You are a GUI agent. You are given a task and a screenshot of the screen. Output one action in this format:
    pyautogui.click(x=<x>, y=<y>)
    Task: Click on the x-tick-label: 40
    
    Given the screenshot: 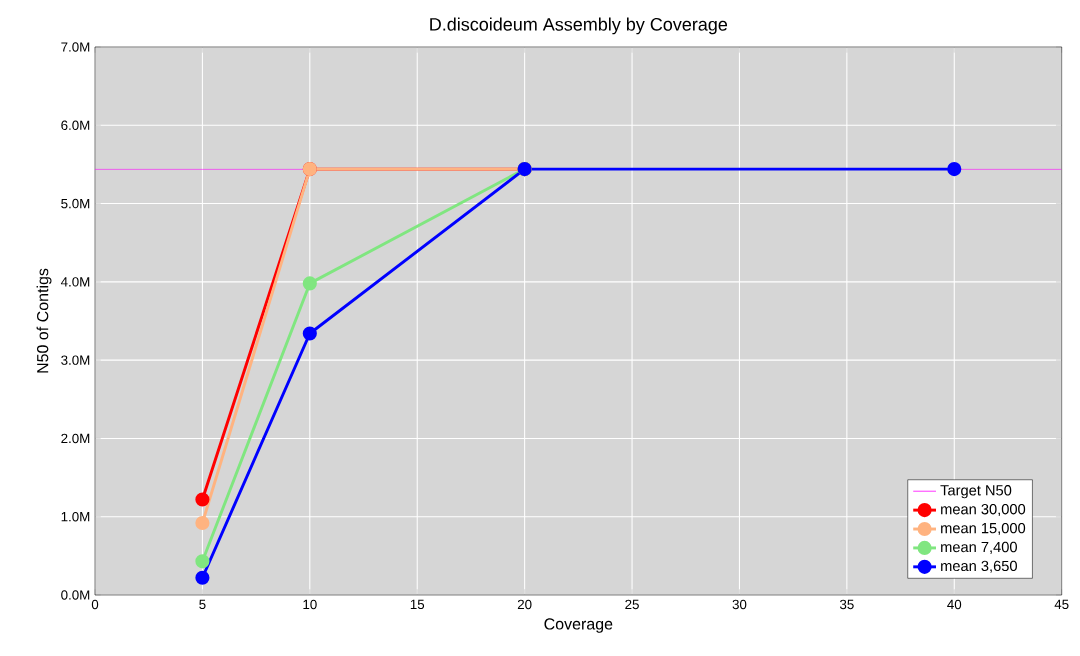 What is the action you would take?
    pyautogui.click(x=954, y=604)
    